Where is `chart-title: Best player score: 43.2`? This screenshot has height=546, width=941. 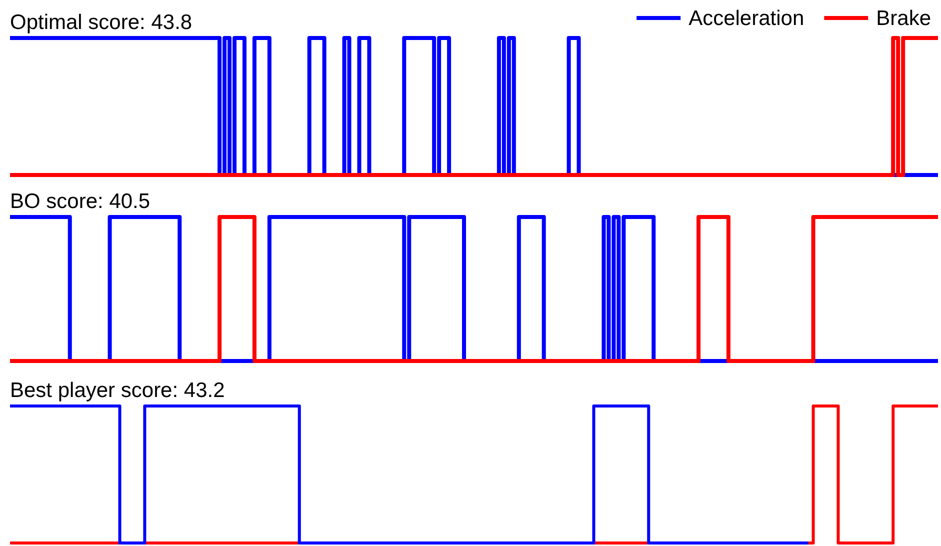 chart-title: Best player score: 43.2 is located at coordinates (117, 390).